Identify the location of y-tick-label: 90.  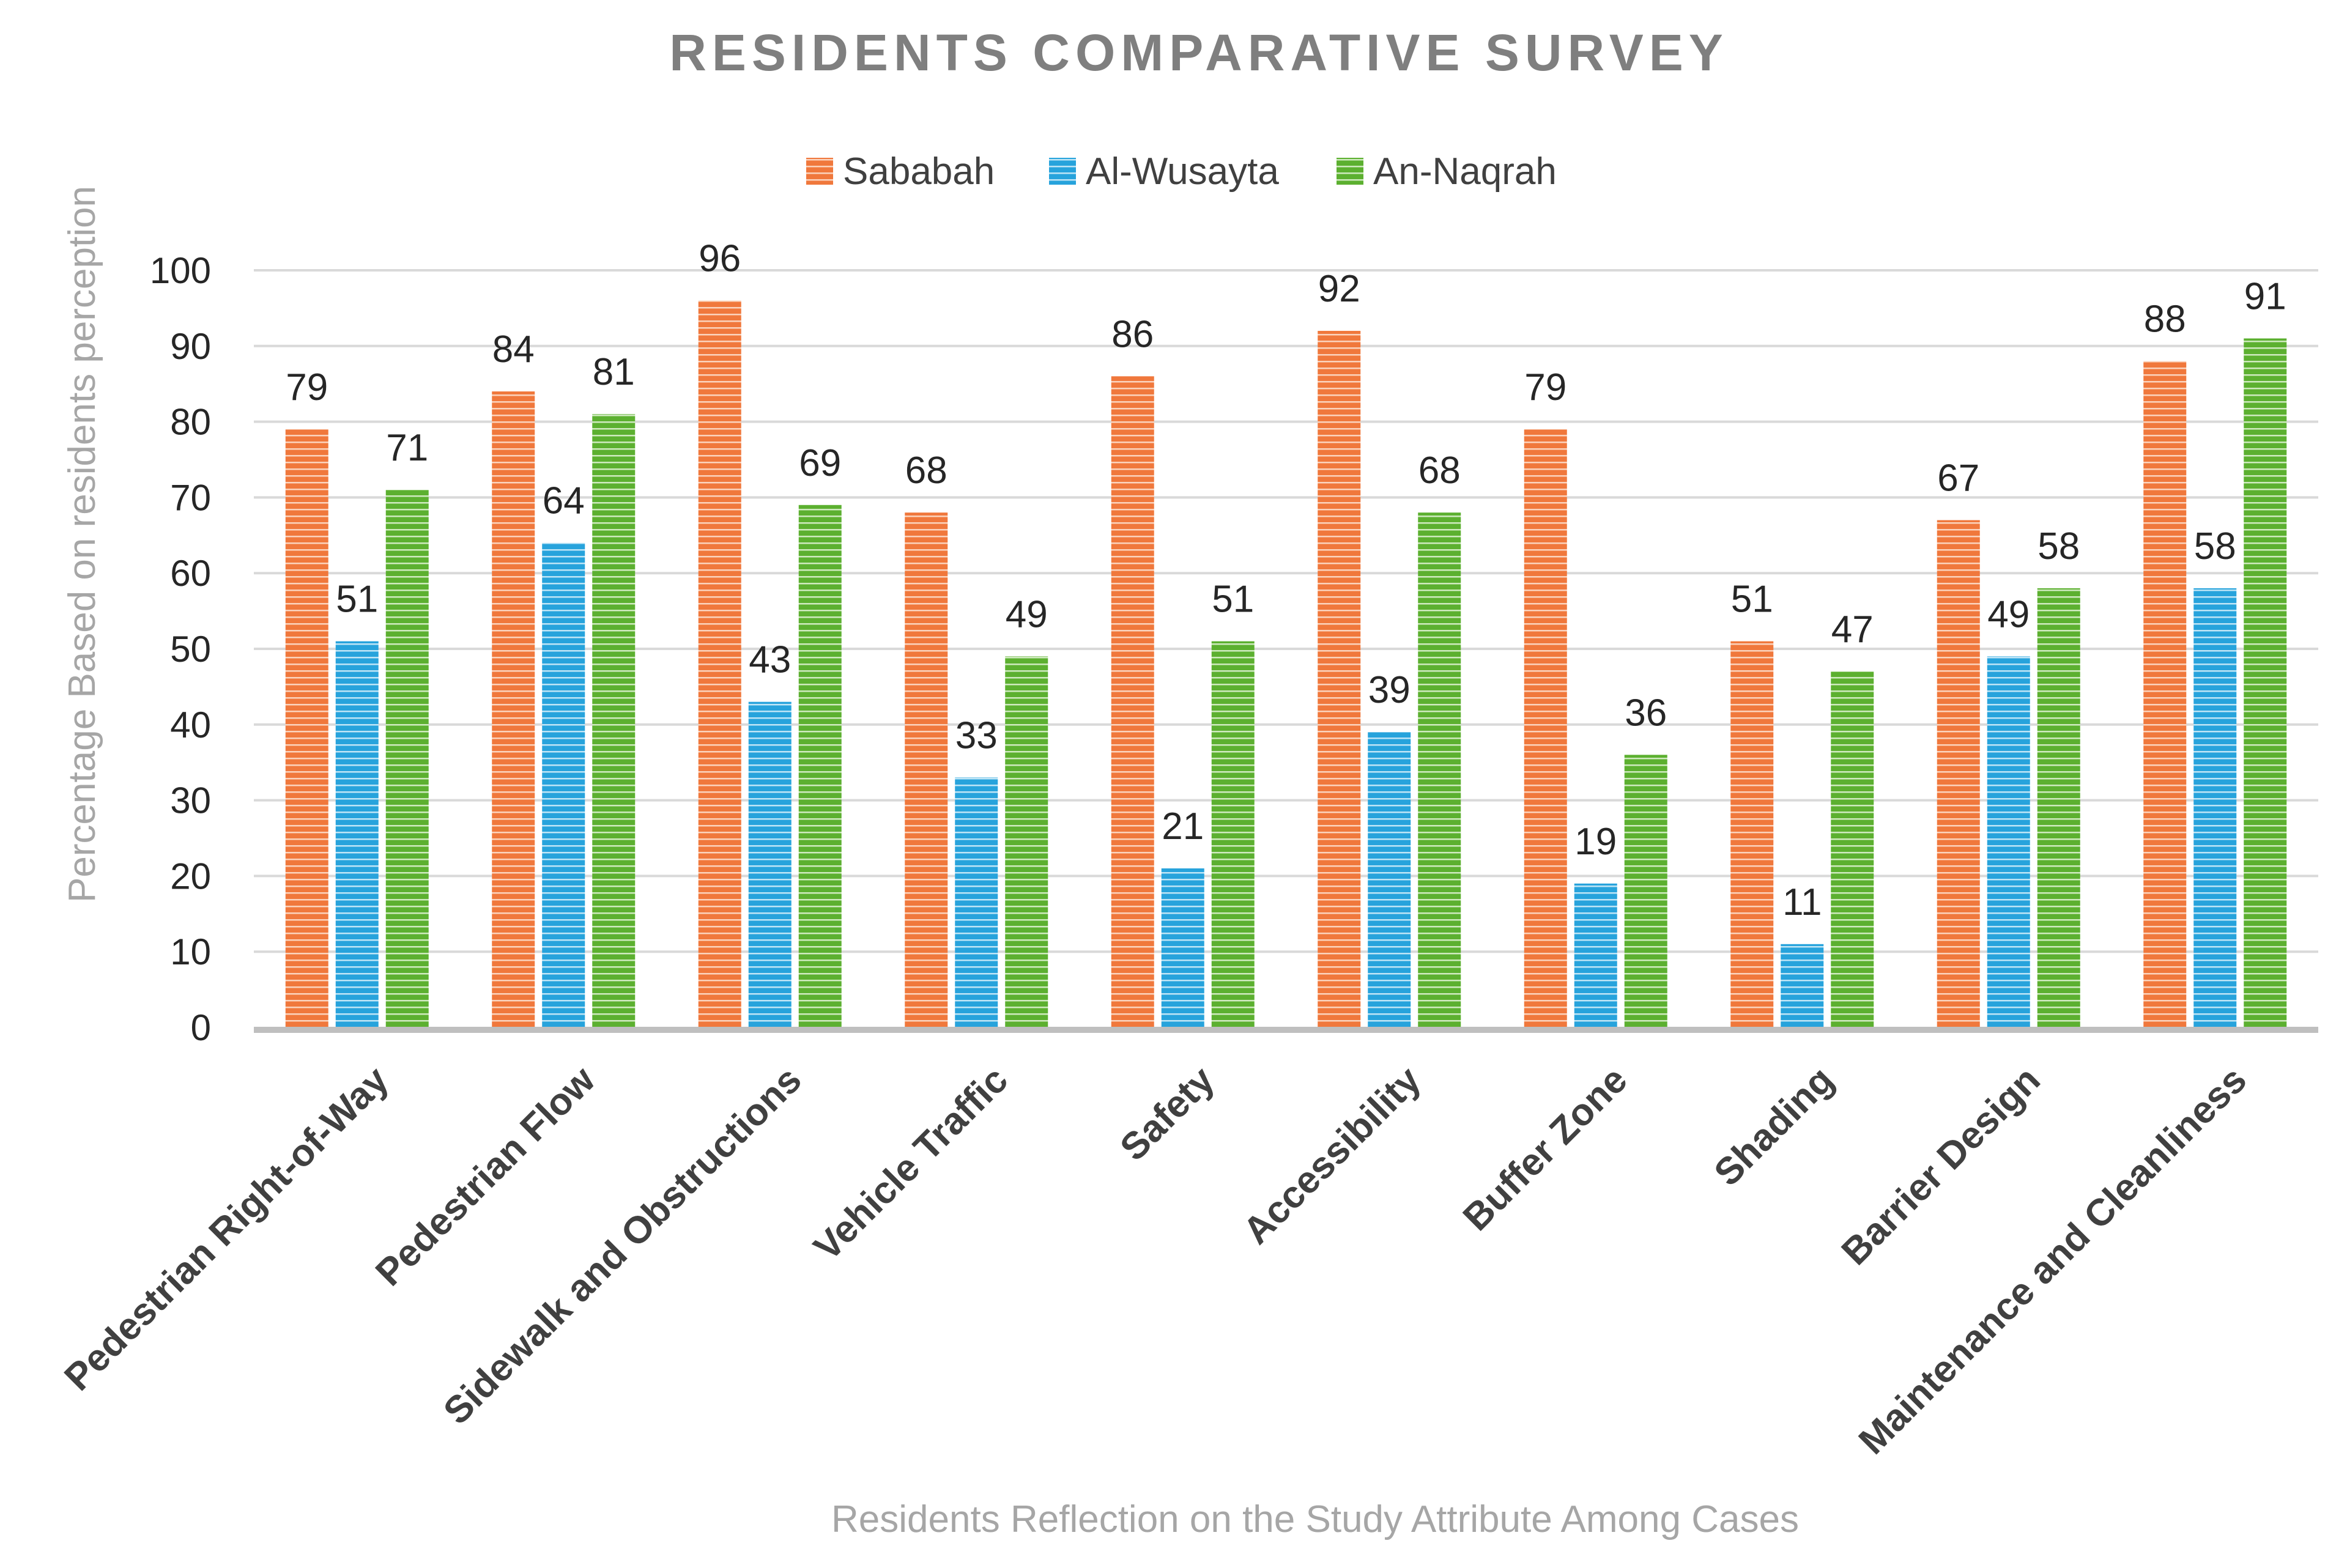
(190, 346).